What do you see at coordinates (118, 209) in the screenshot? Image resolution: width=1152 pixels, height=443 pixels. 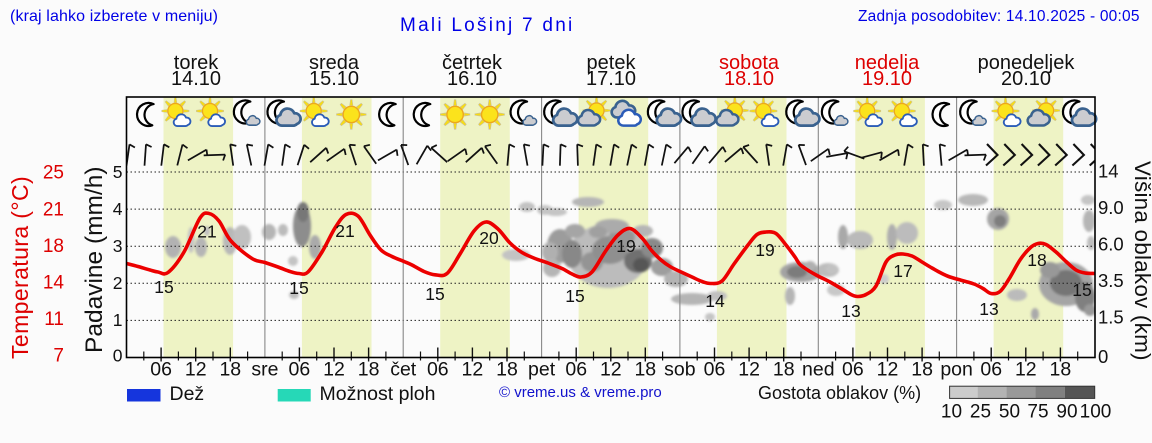 I see `svg-text: 4` at bounding box center [118, 209].